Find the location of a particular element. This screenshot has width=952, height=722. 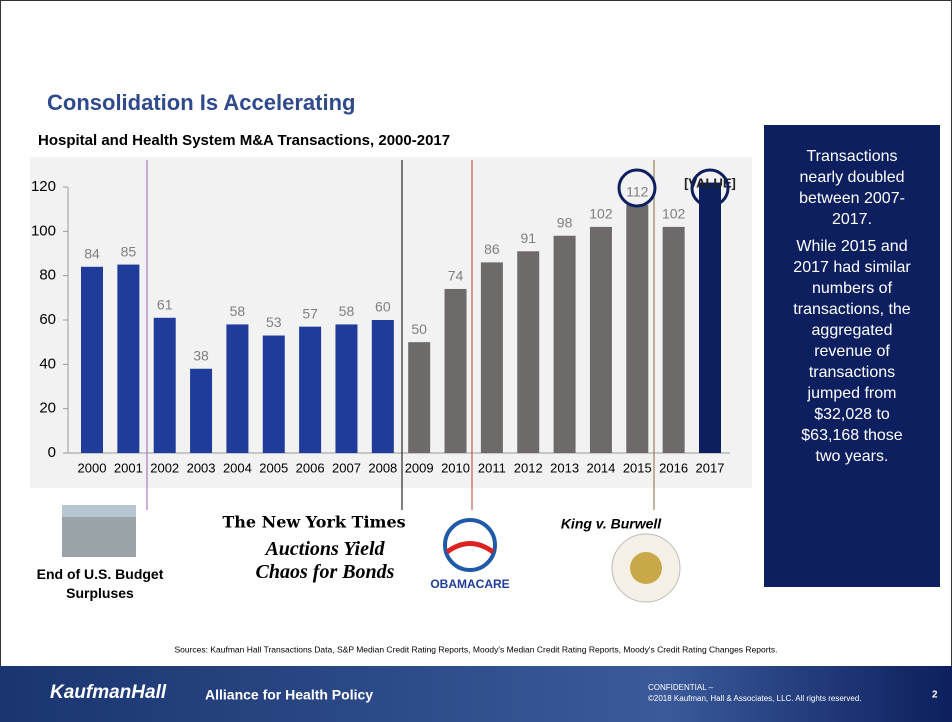

page-number: 2 is located at coordinates (935, 695).